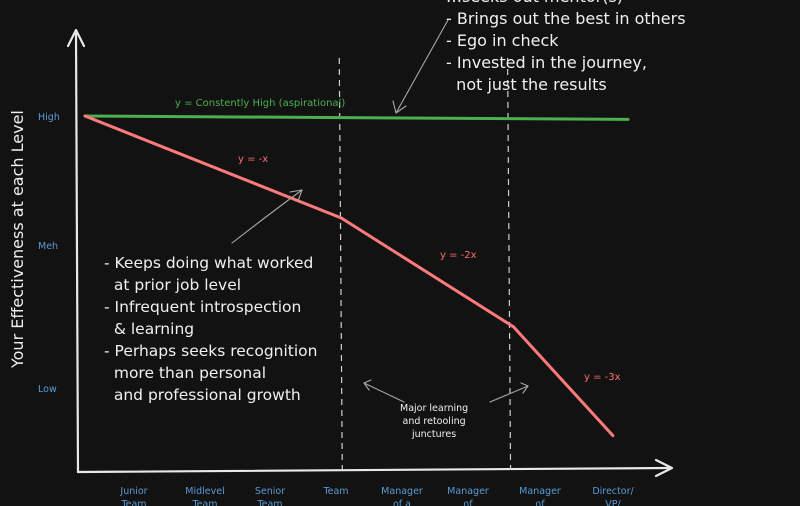 Image resolution: width=800 pixels, height=506 pixels. Describe the element at coordinates (367, 385) in the screenshot. I see `arrow-to-left-guide-head` at that location.